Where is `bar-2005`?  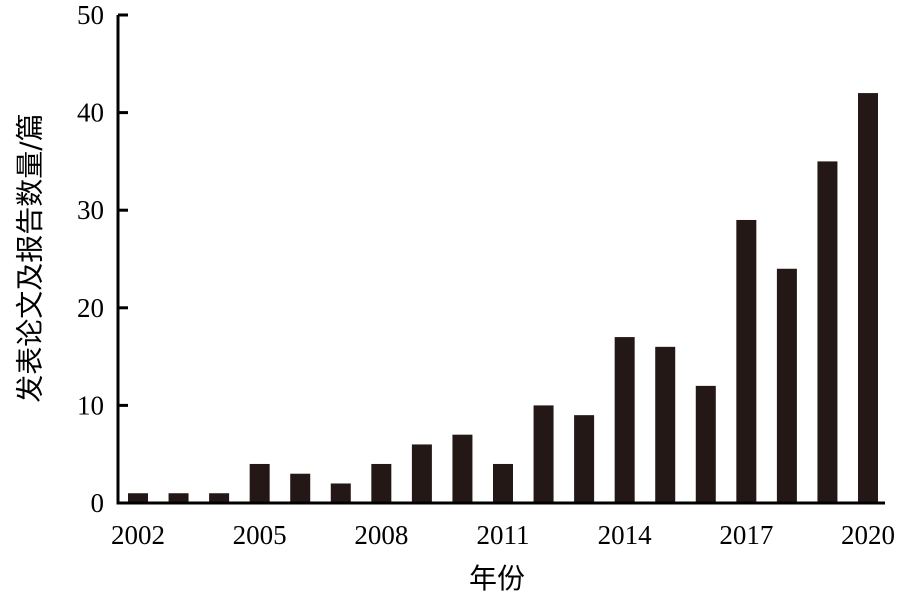 bar-2005 is located at coordinates (259, 483).